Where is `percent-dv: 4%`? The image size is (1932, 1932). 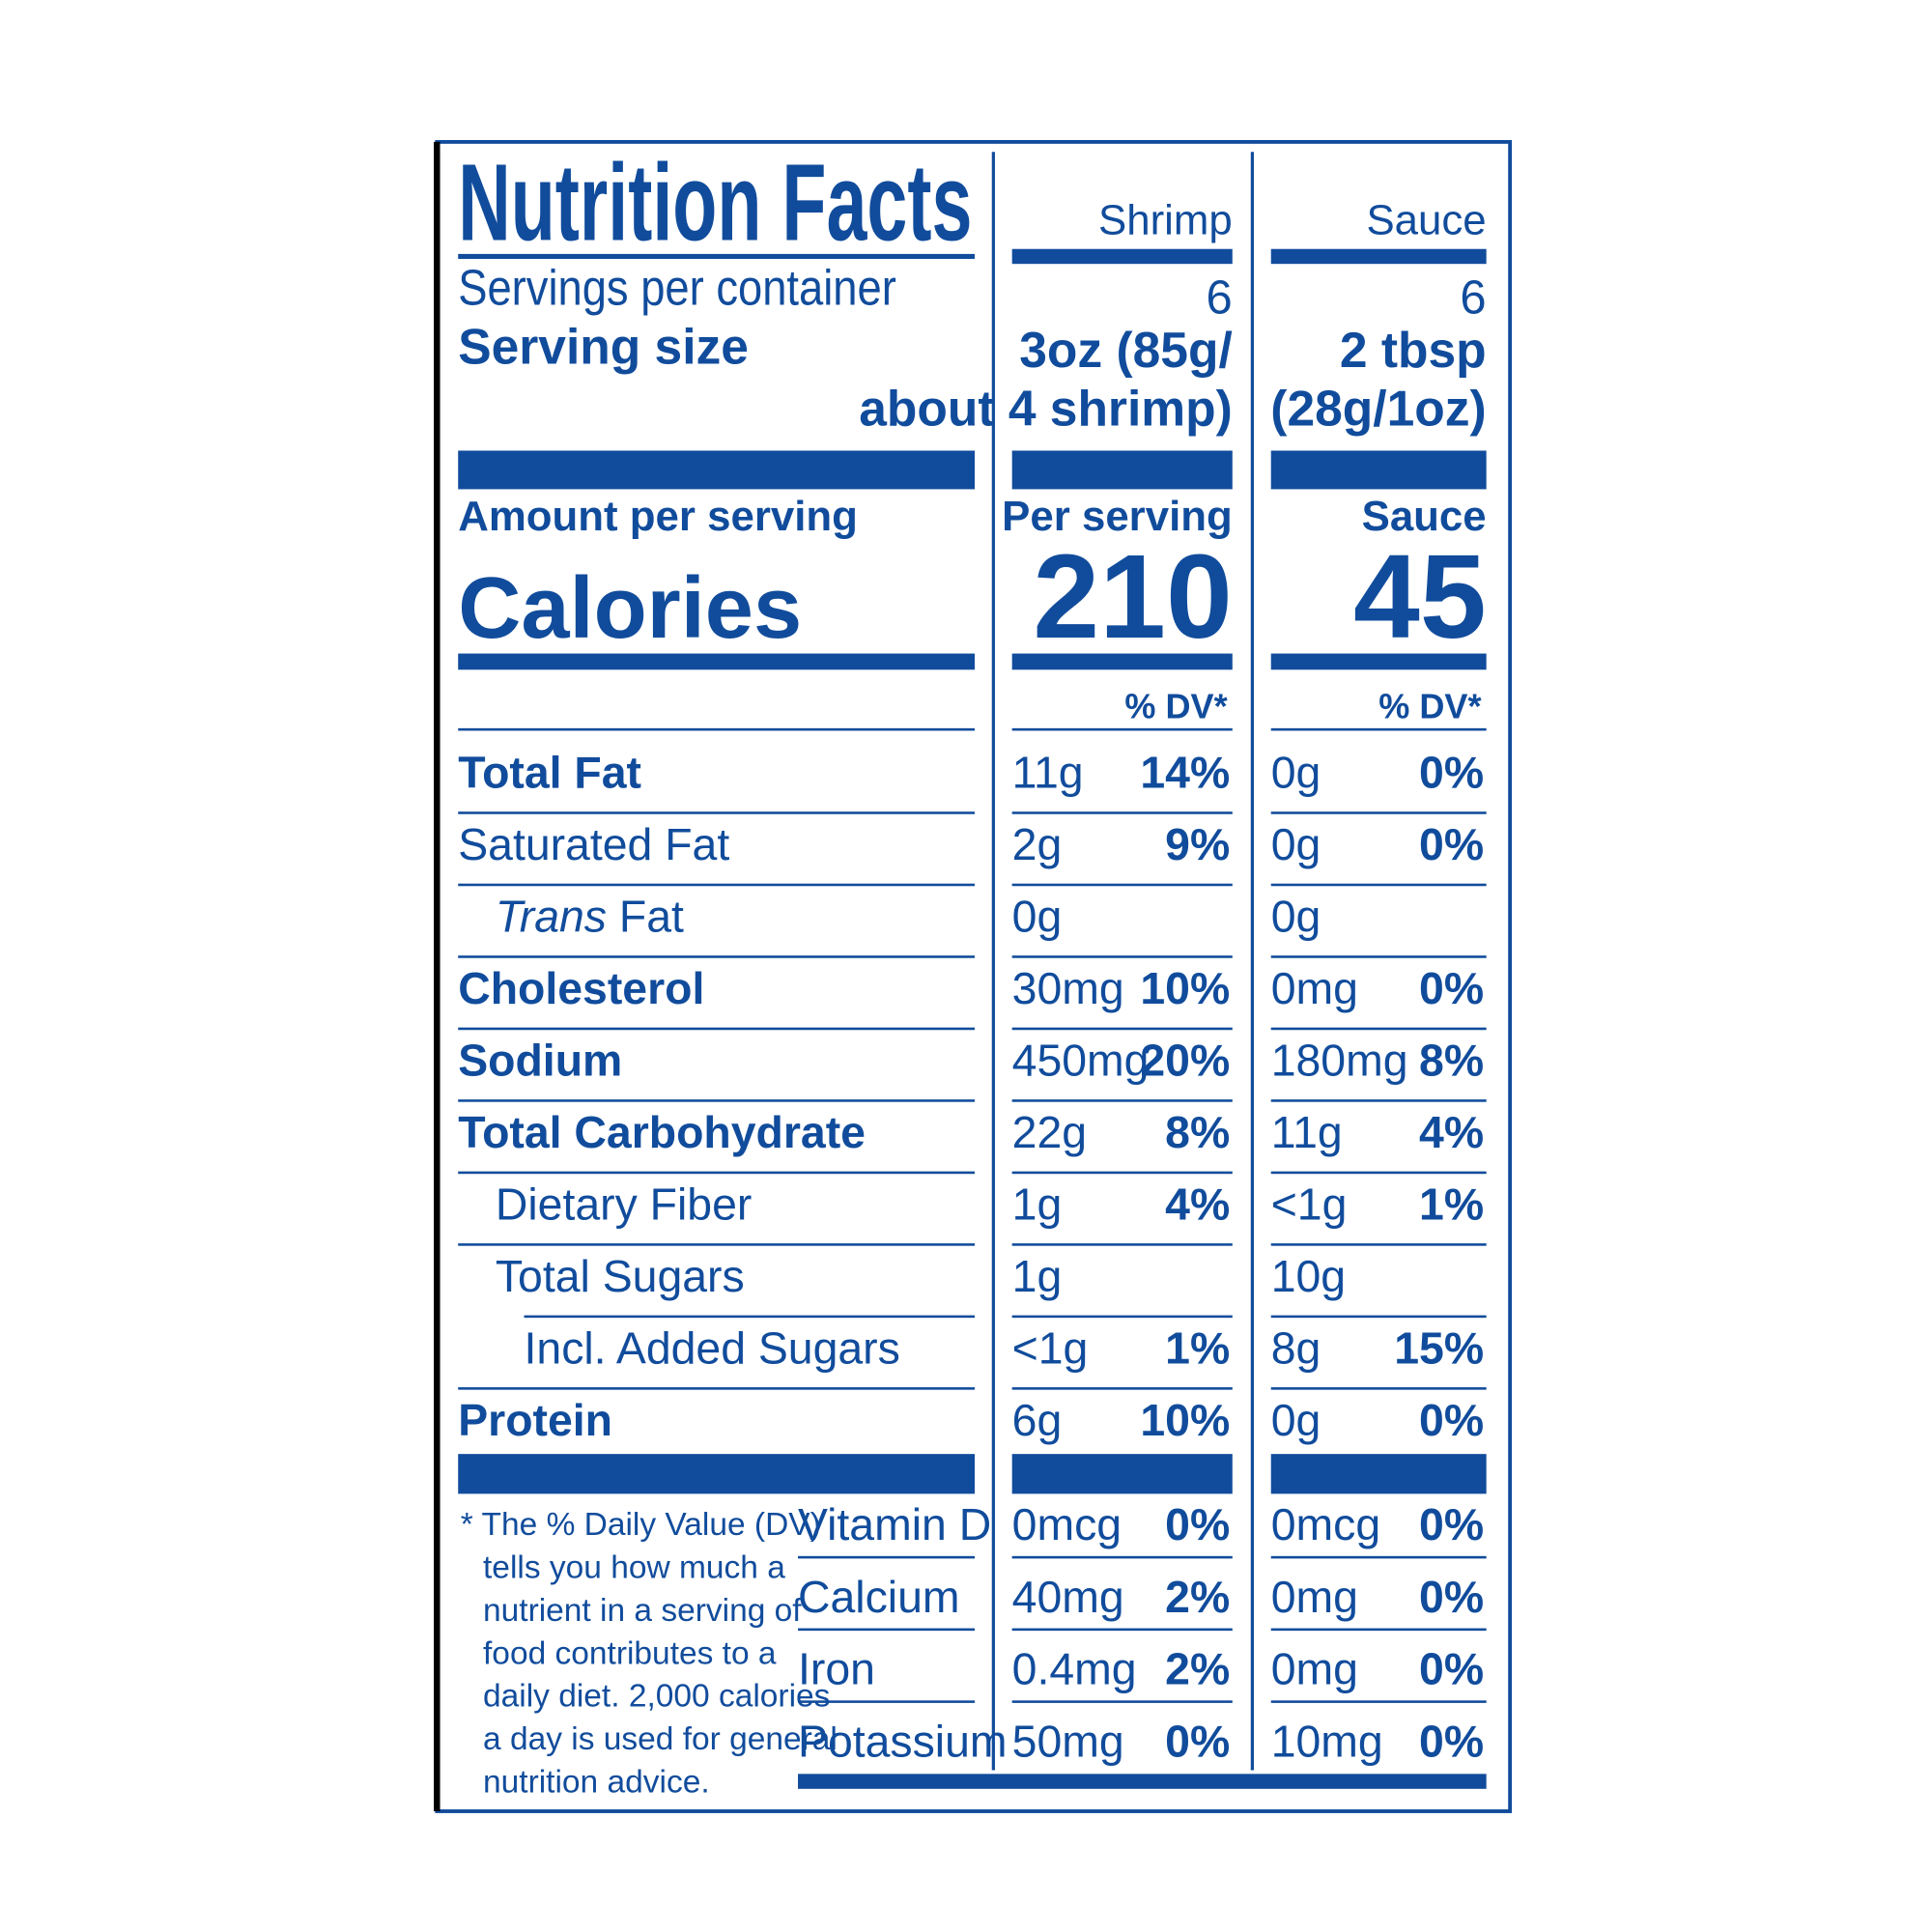 percent-dv: 4% is located at coordinates (1197, 1204).